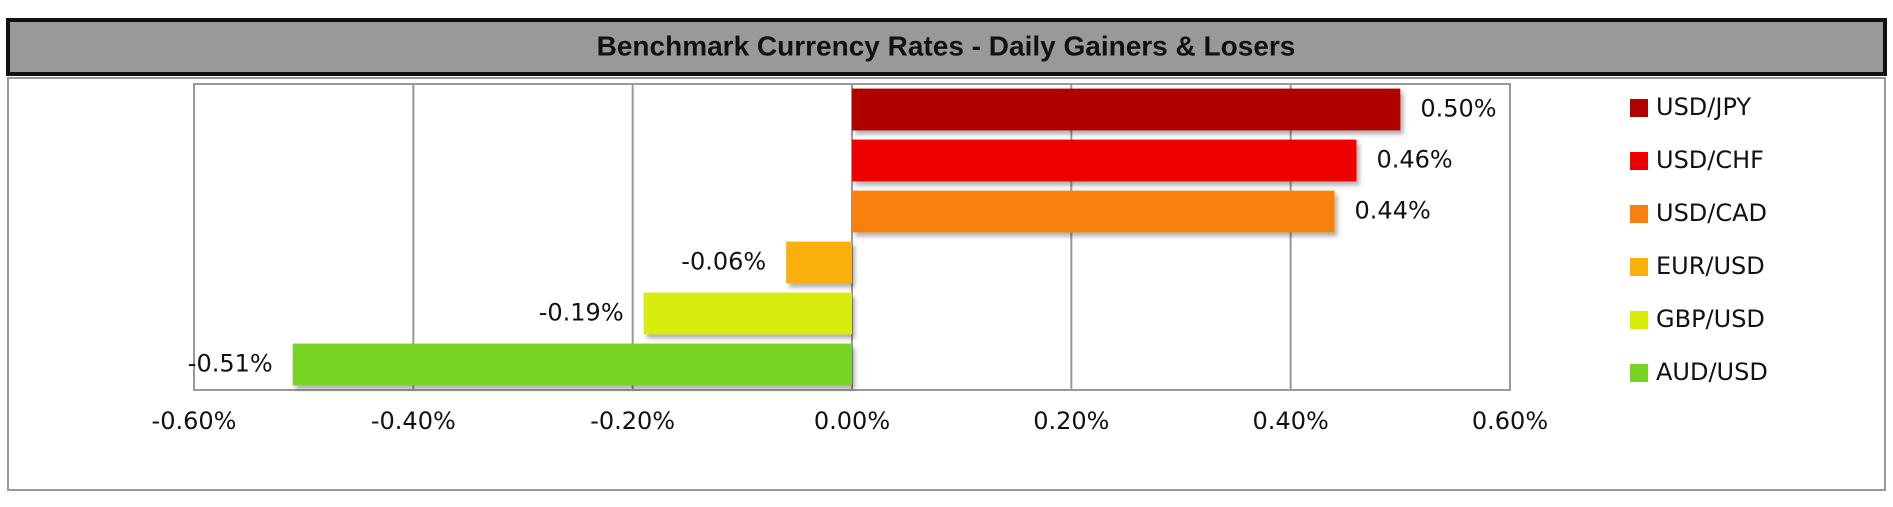  I want to click on legend-label: USD/CHF, so click(1710, 160).